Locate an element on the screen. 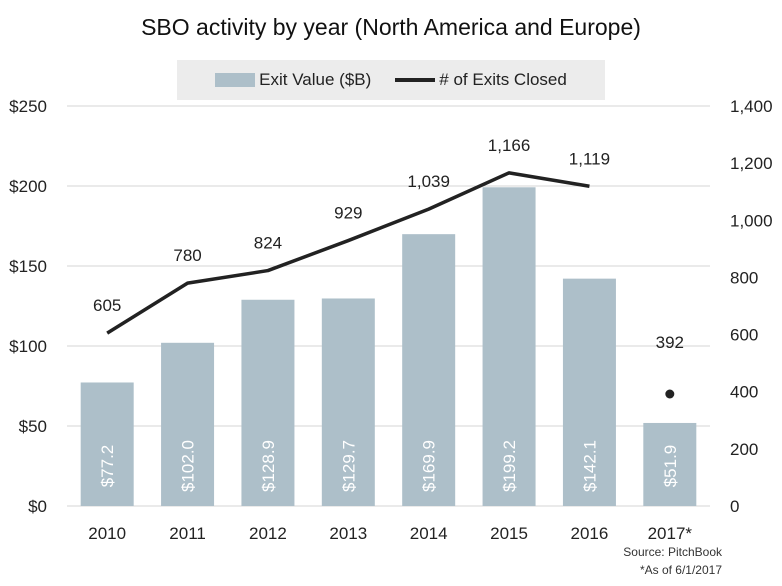 The width and height of the screenshot is (782, 586). y-right-tick-label: 1,400 is located at coordinates (751, 106).